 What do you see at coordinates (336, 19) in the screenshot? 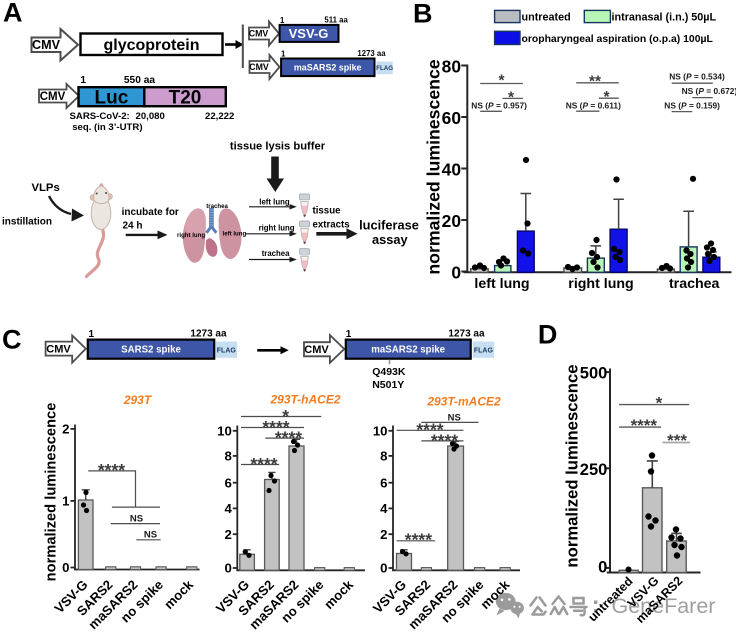
I see `svg-text: 511 aa` at bounding box center [336, 19].